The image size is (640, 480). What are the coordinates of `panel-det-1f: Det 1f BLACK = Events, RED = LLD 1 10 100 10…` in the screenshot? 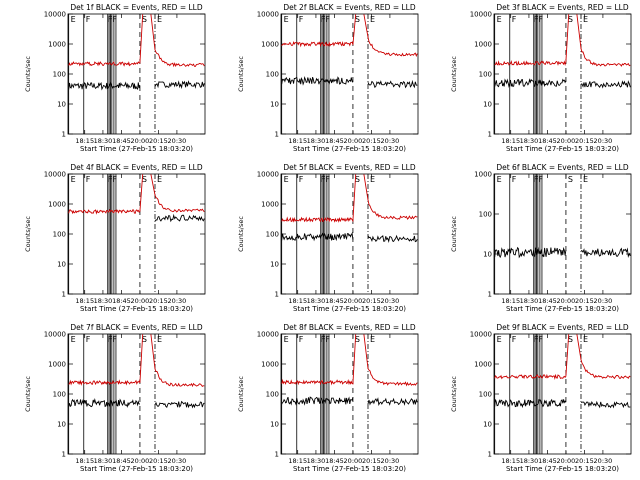 It's located at (115, 78).